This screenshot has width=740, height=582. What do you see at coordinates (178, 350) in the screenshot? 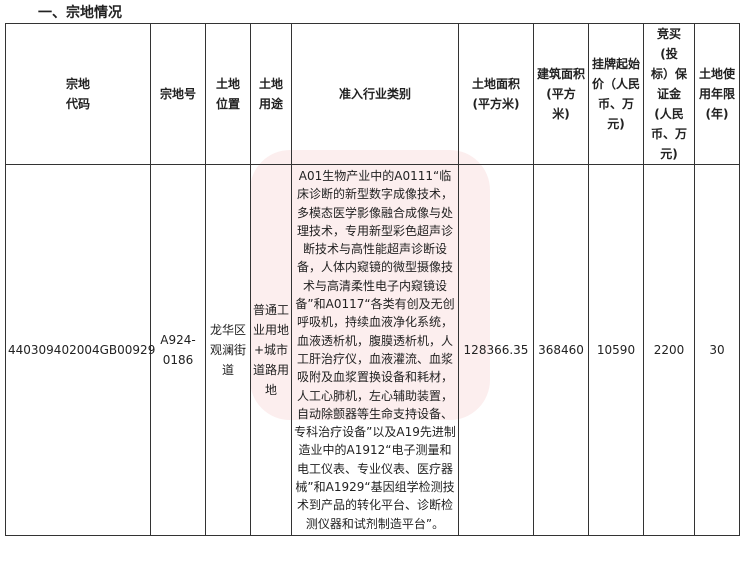
I see `cell-parcel-no: A924- 0186` at bounding box center [178, 350].